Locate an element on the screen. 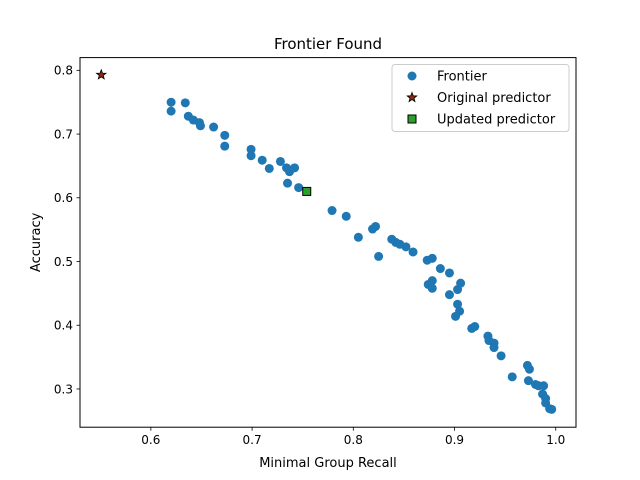  y-tick-label: 0.8 is located at coordinates (63, 71).